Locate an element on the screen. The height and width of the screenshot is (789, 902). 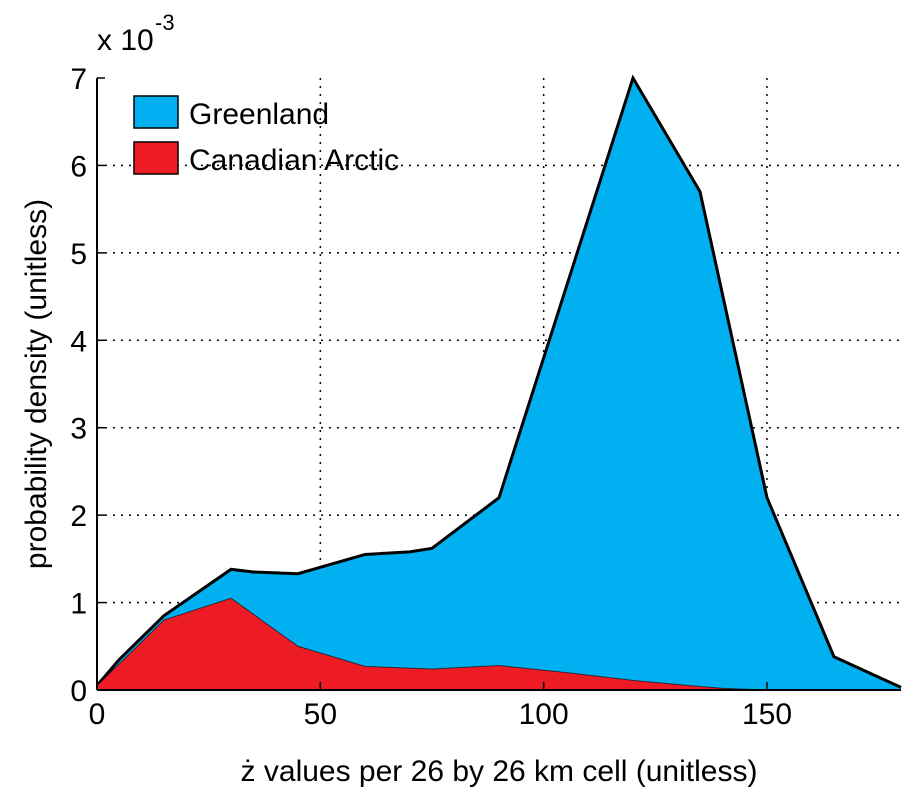
legend-label-canadian-arctic: Canadian Arctic is located at coordinates (294, 160).